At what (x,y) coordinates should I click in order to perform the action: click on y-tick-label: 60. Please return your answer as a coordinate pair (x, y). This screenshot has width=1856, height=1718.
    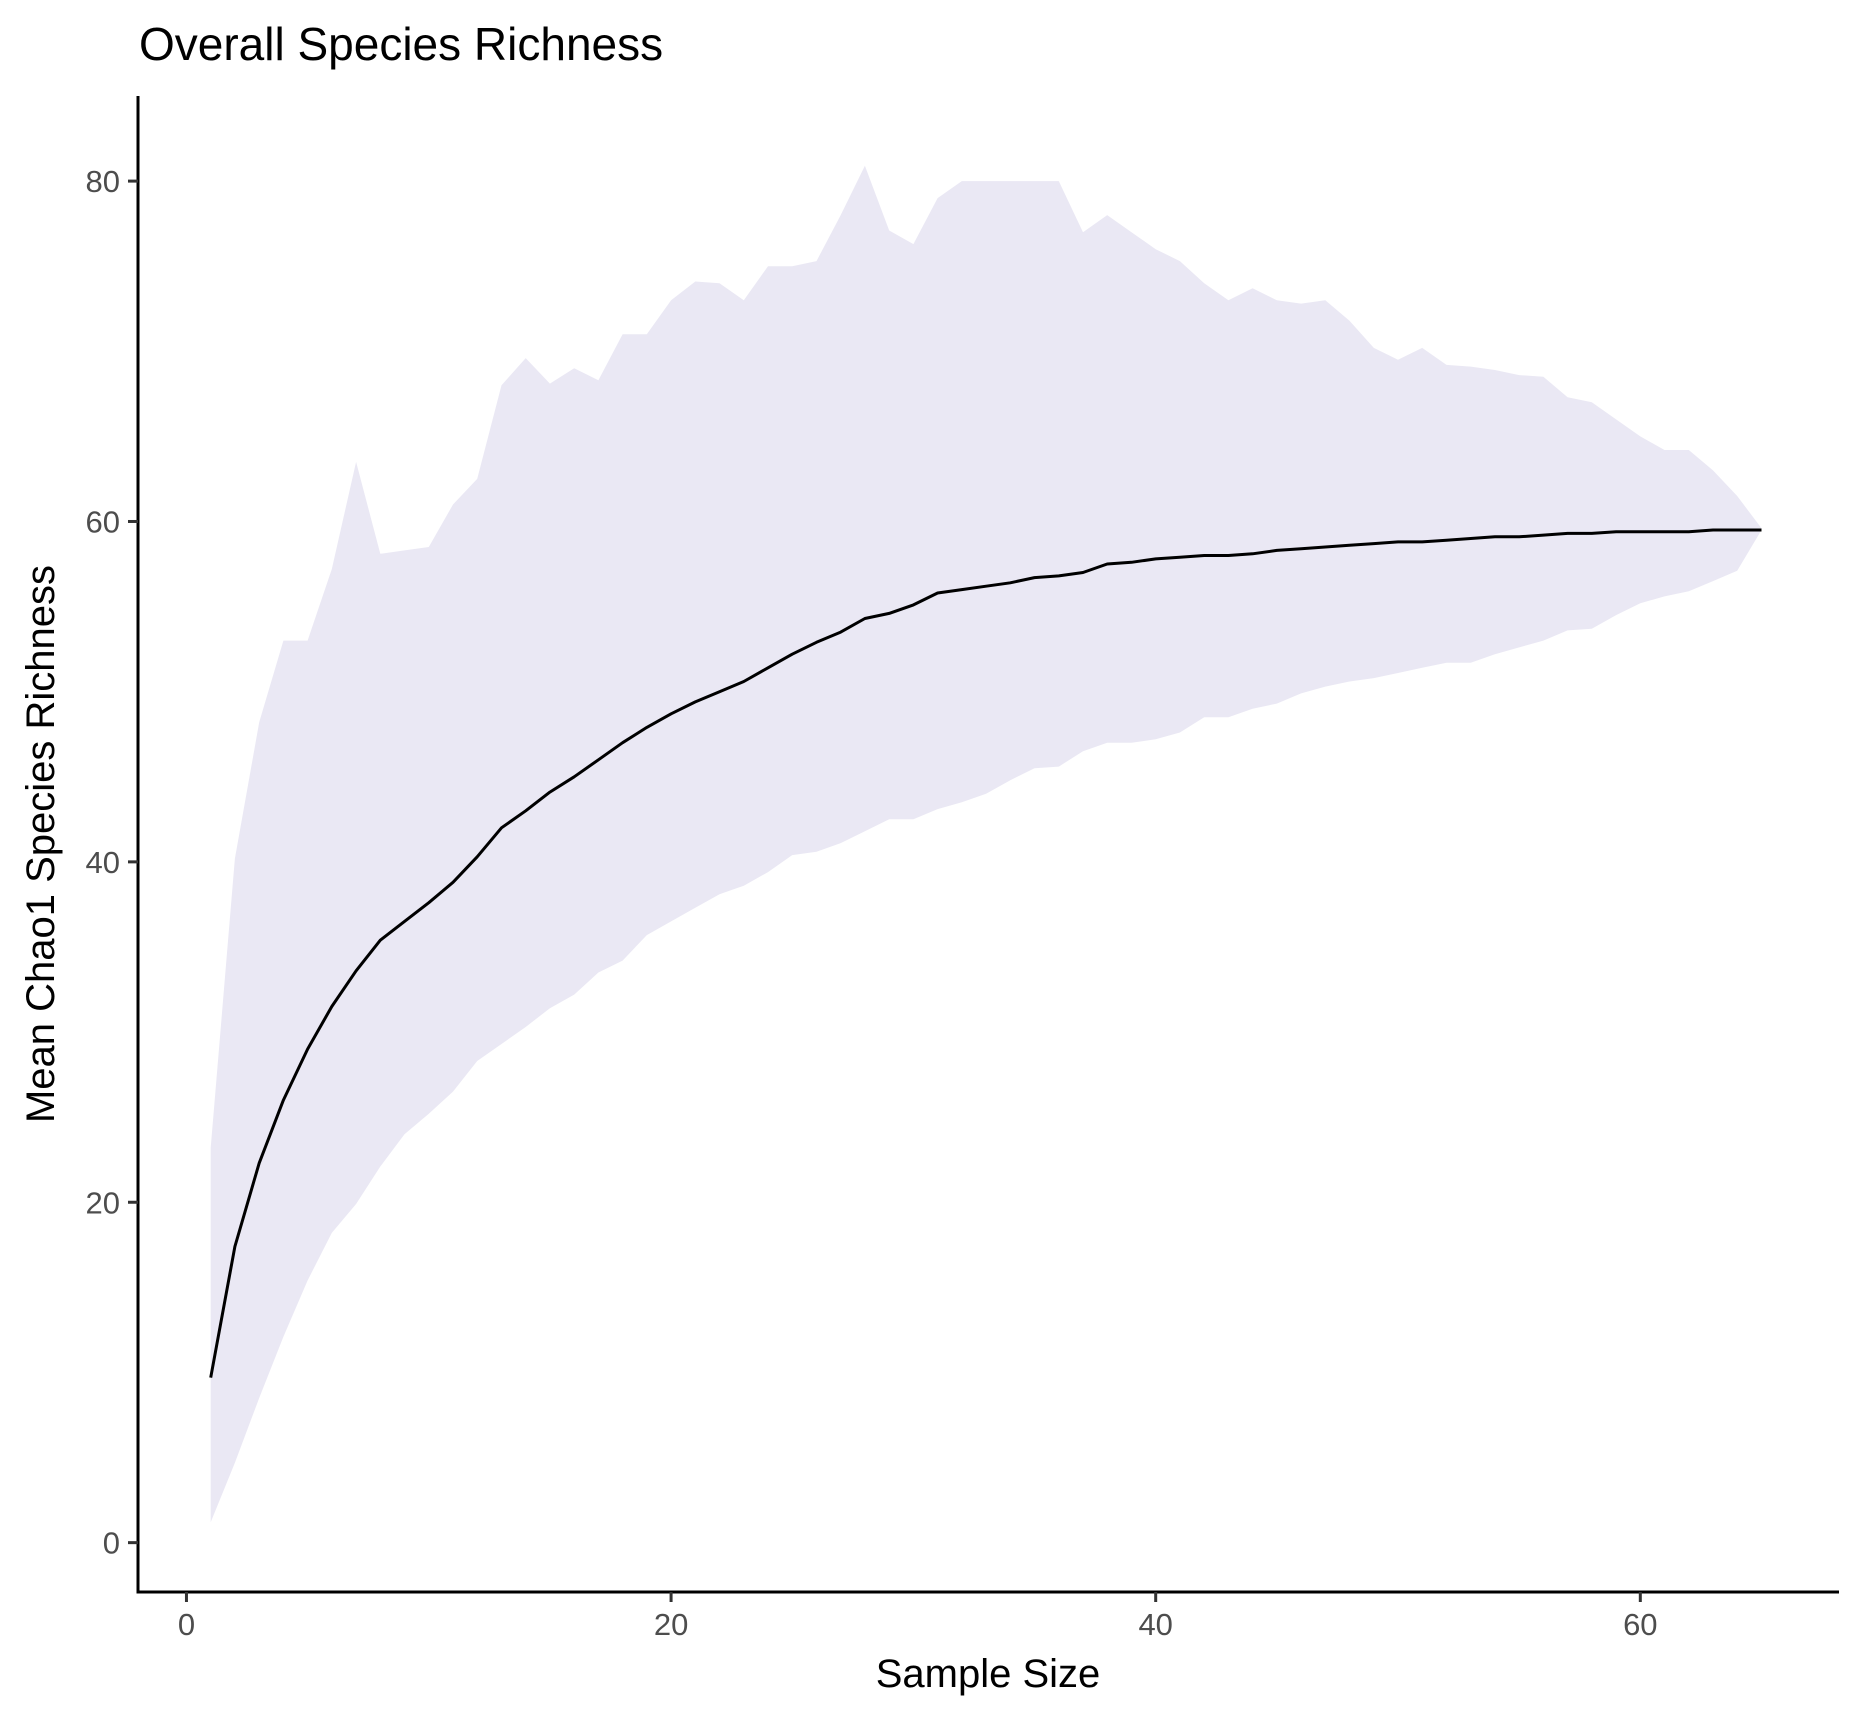
    Looking at the image, I should click on (103, 521).